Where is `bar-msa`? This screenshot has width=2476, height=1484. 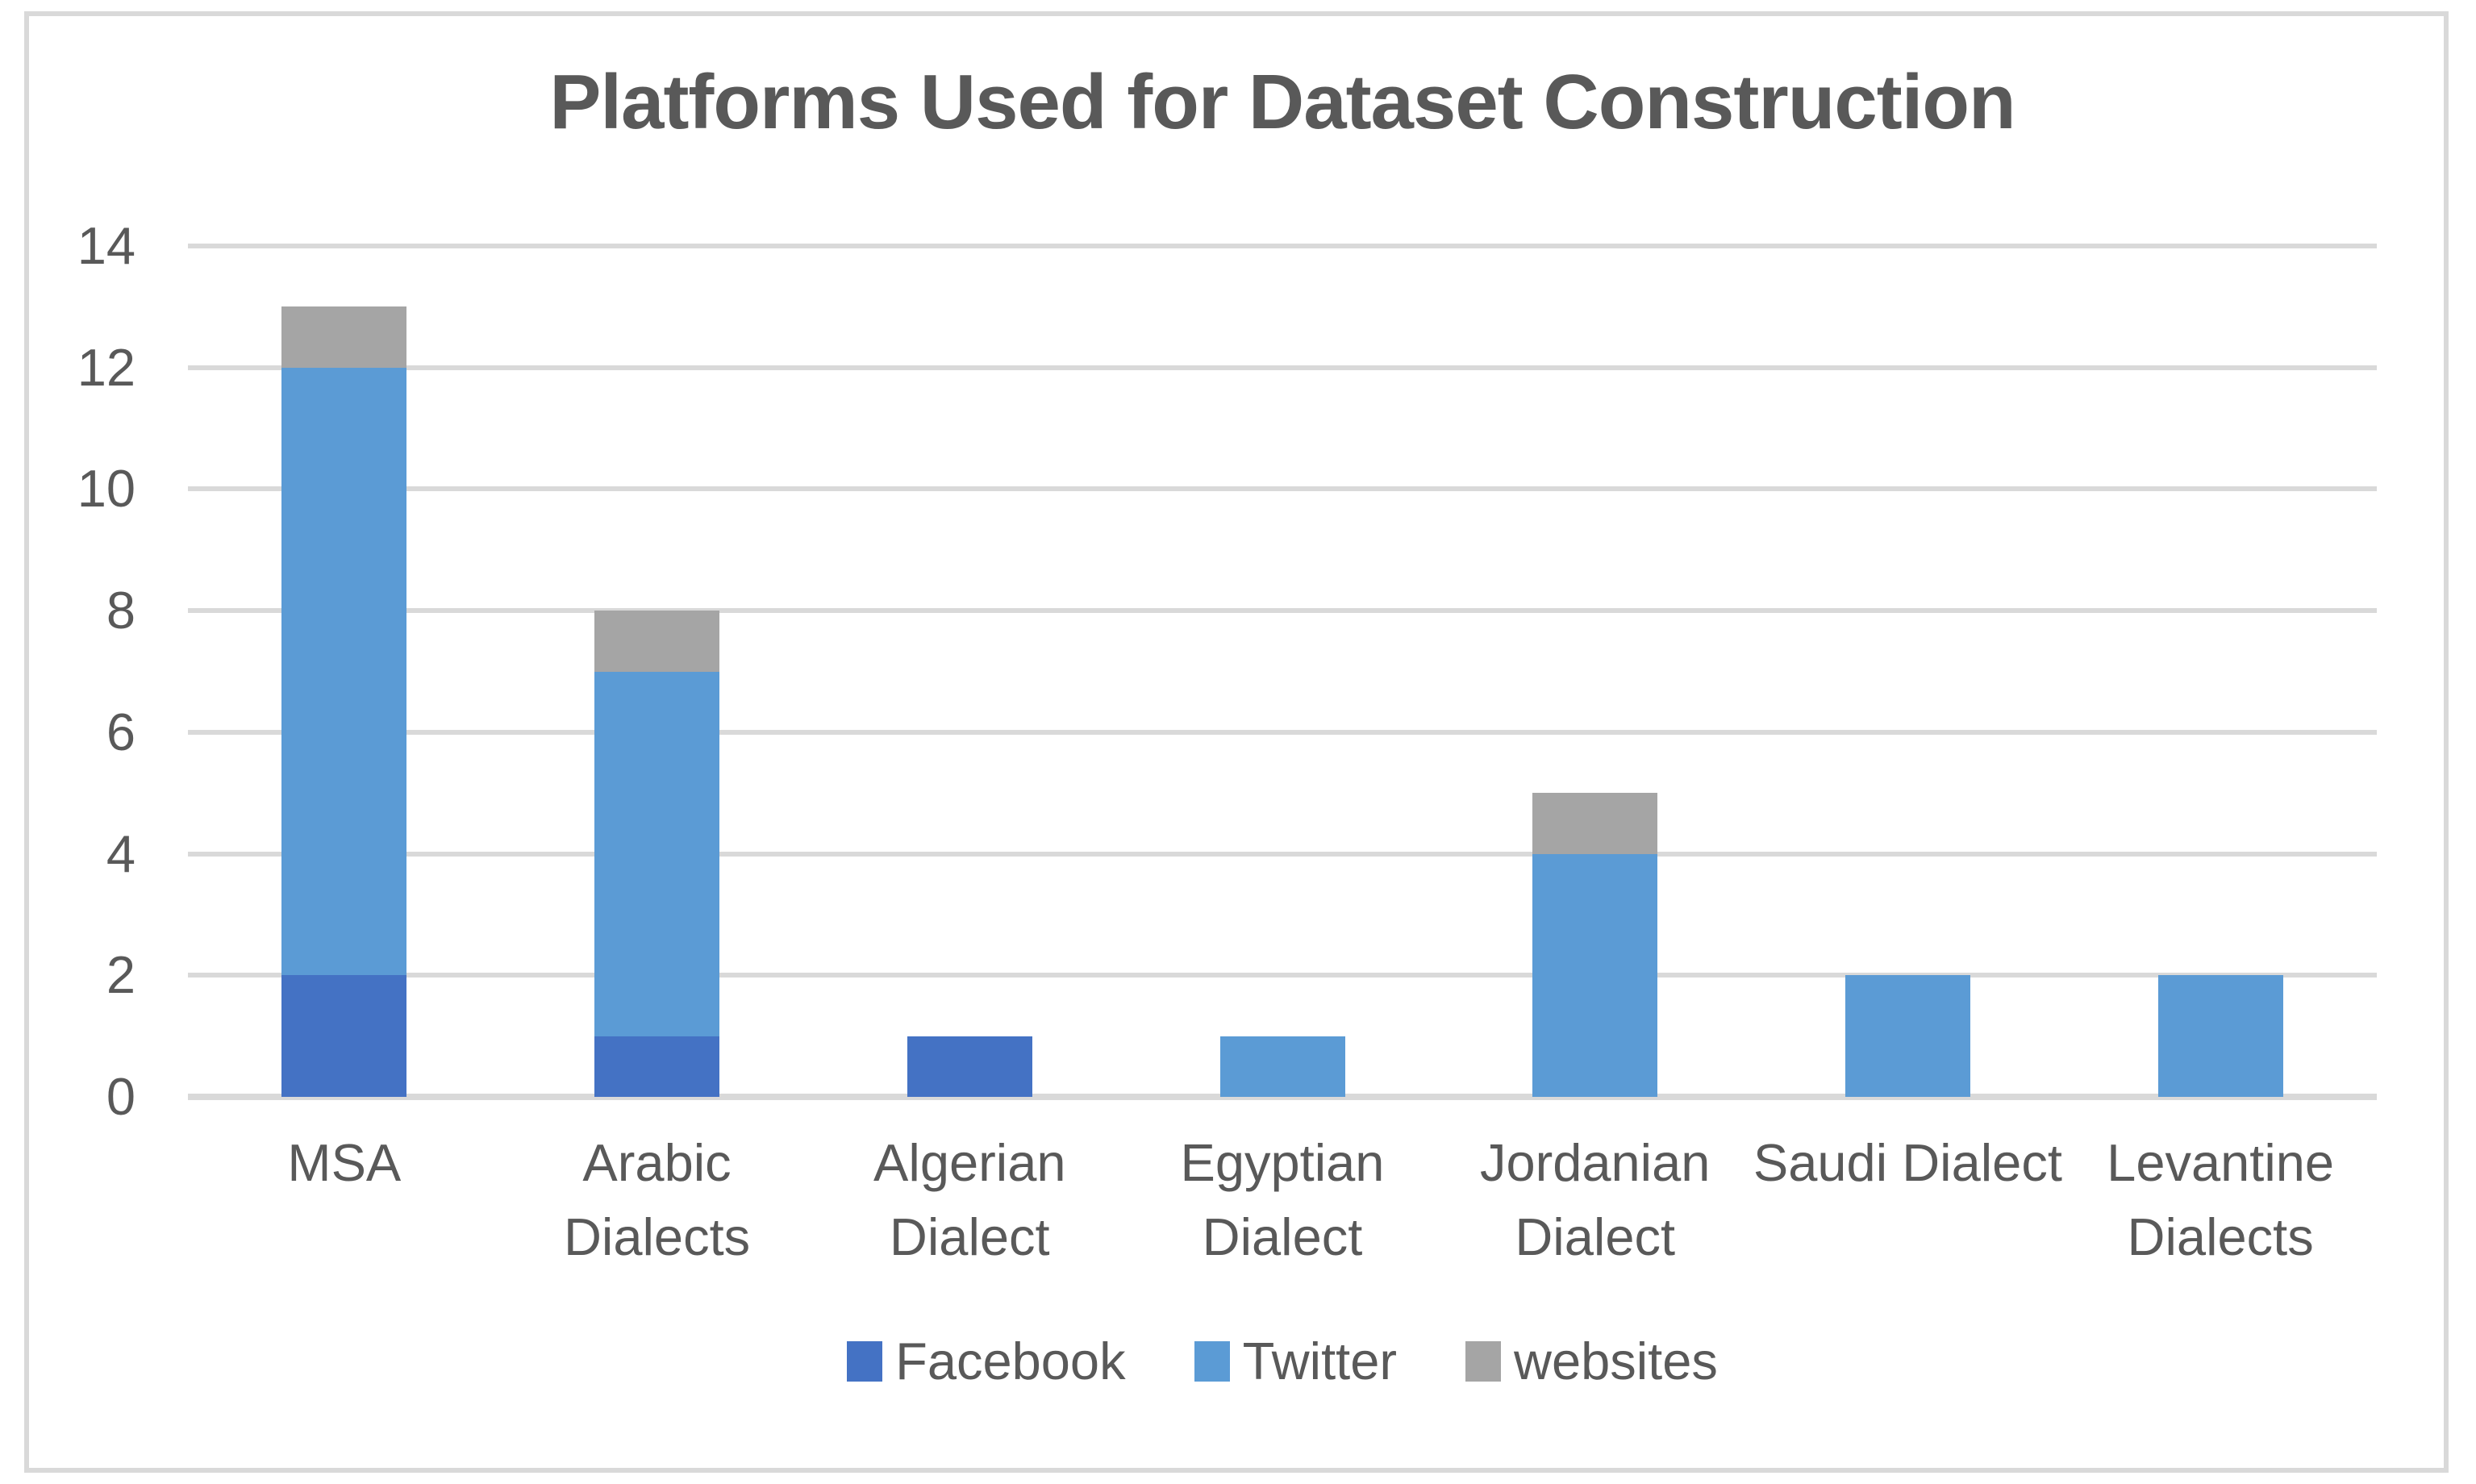 bar-msa is located at coordinates (344, 702).